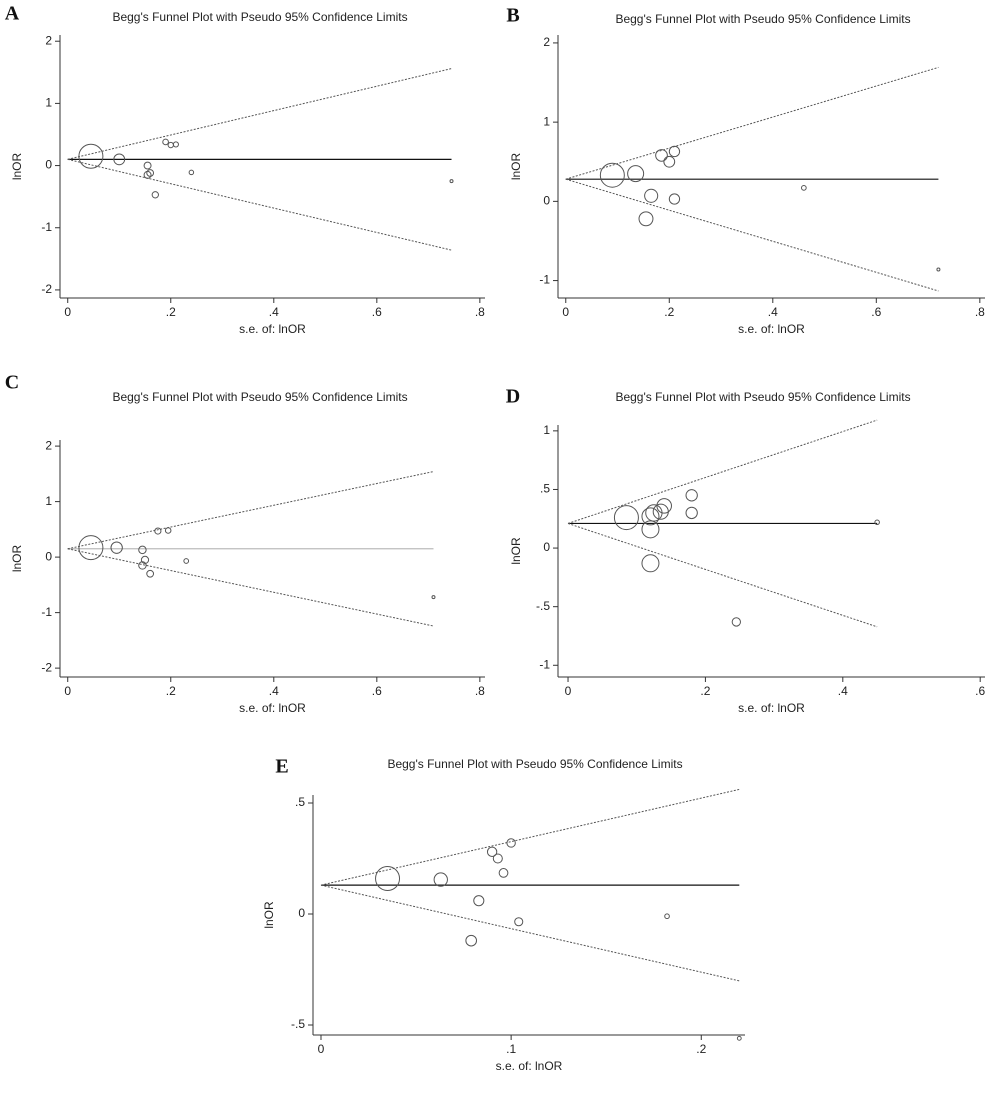 This screenshot has height=1095, width=1000. What do you see at coordinates (281, 767) in the screenshot?
I see `panel-label: E` at bounding box center [281, 767].